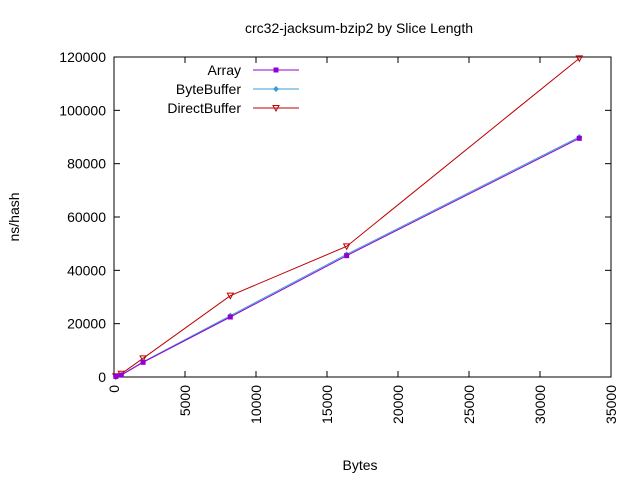 The width and height of the screenshot is (640, 480). I want to click on legend-marker-directbuffer, so click(276, 109).